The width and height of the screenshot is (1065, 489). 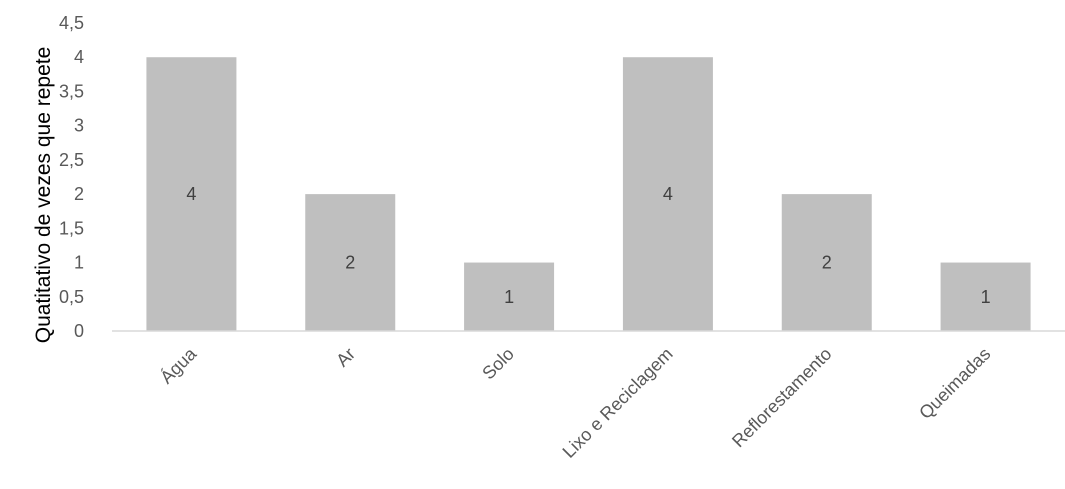 I want to click on y-tick-label: 0, so click(x=79, y=331).